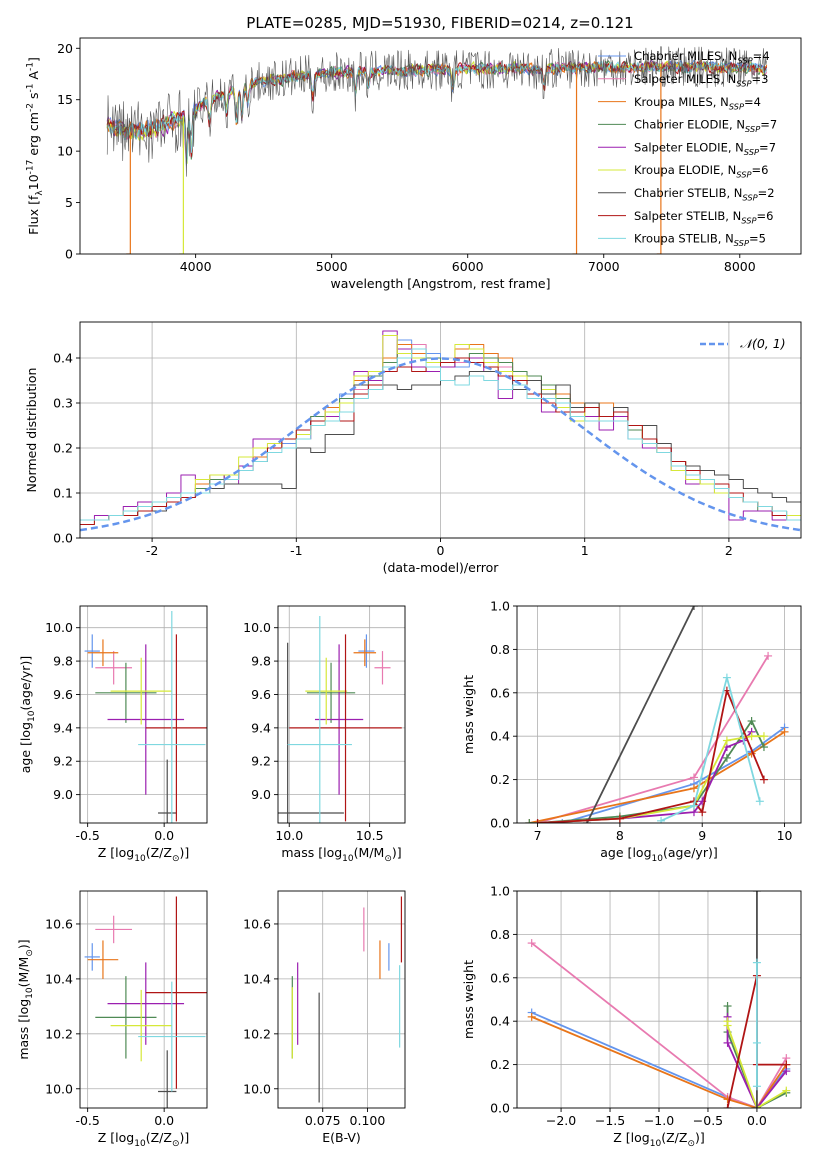 Image resolution: width=819 pixels, height=1170 pixels. What do you see at coordinates (441, 567) in the screenshot?
I see `x-axis-label: (data-model)/error` at bounding box center [441, 567].